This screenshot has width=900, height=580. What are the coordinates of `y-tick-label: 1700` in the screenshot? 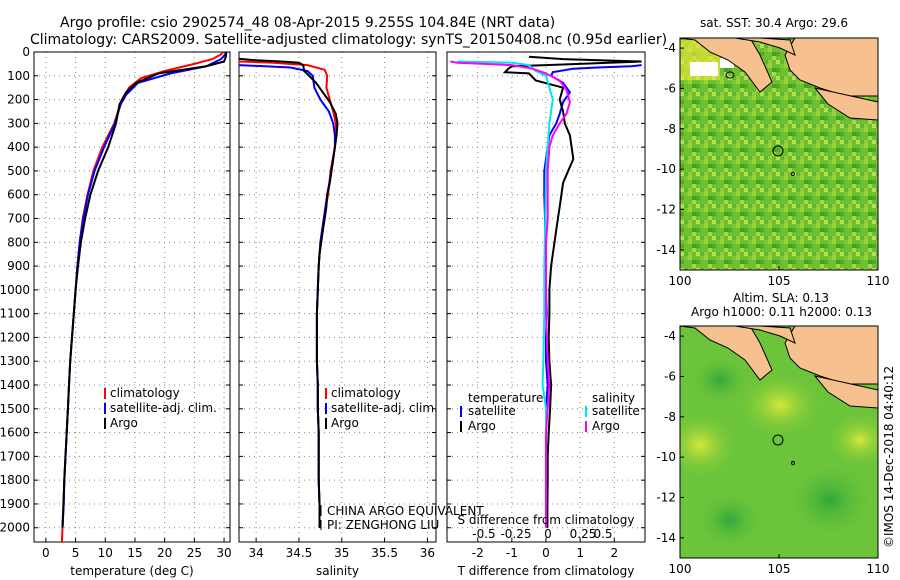 It's located at (15, 456).